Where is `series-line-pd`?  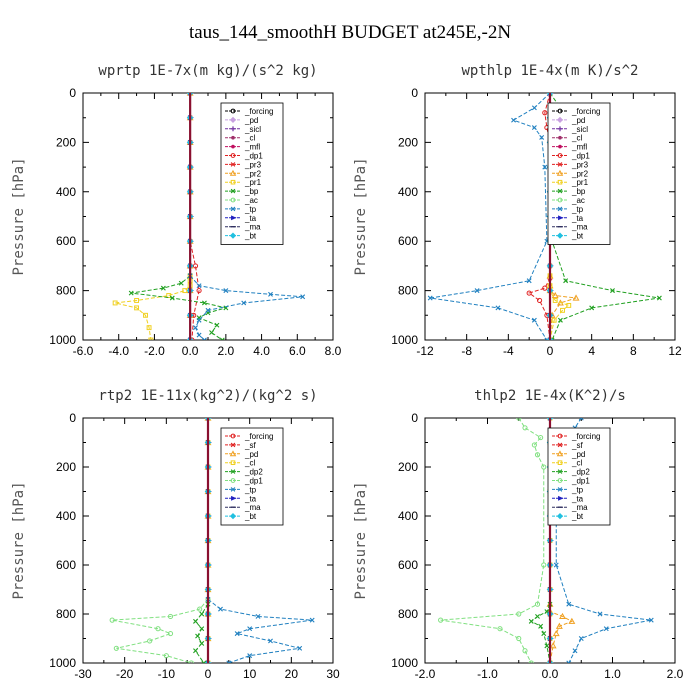
series-line-pd is located at coordinates (561, 633).